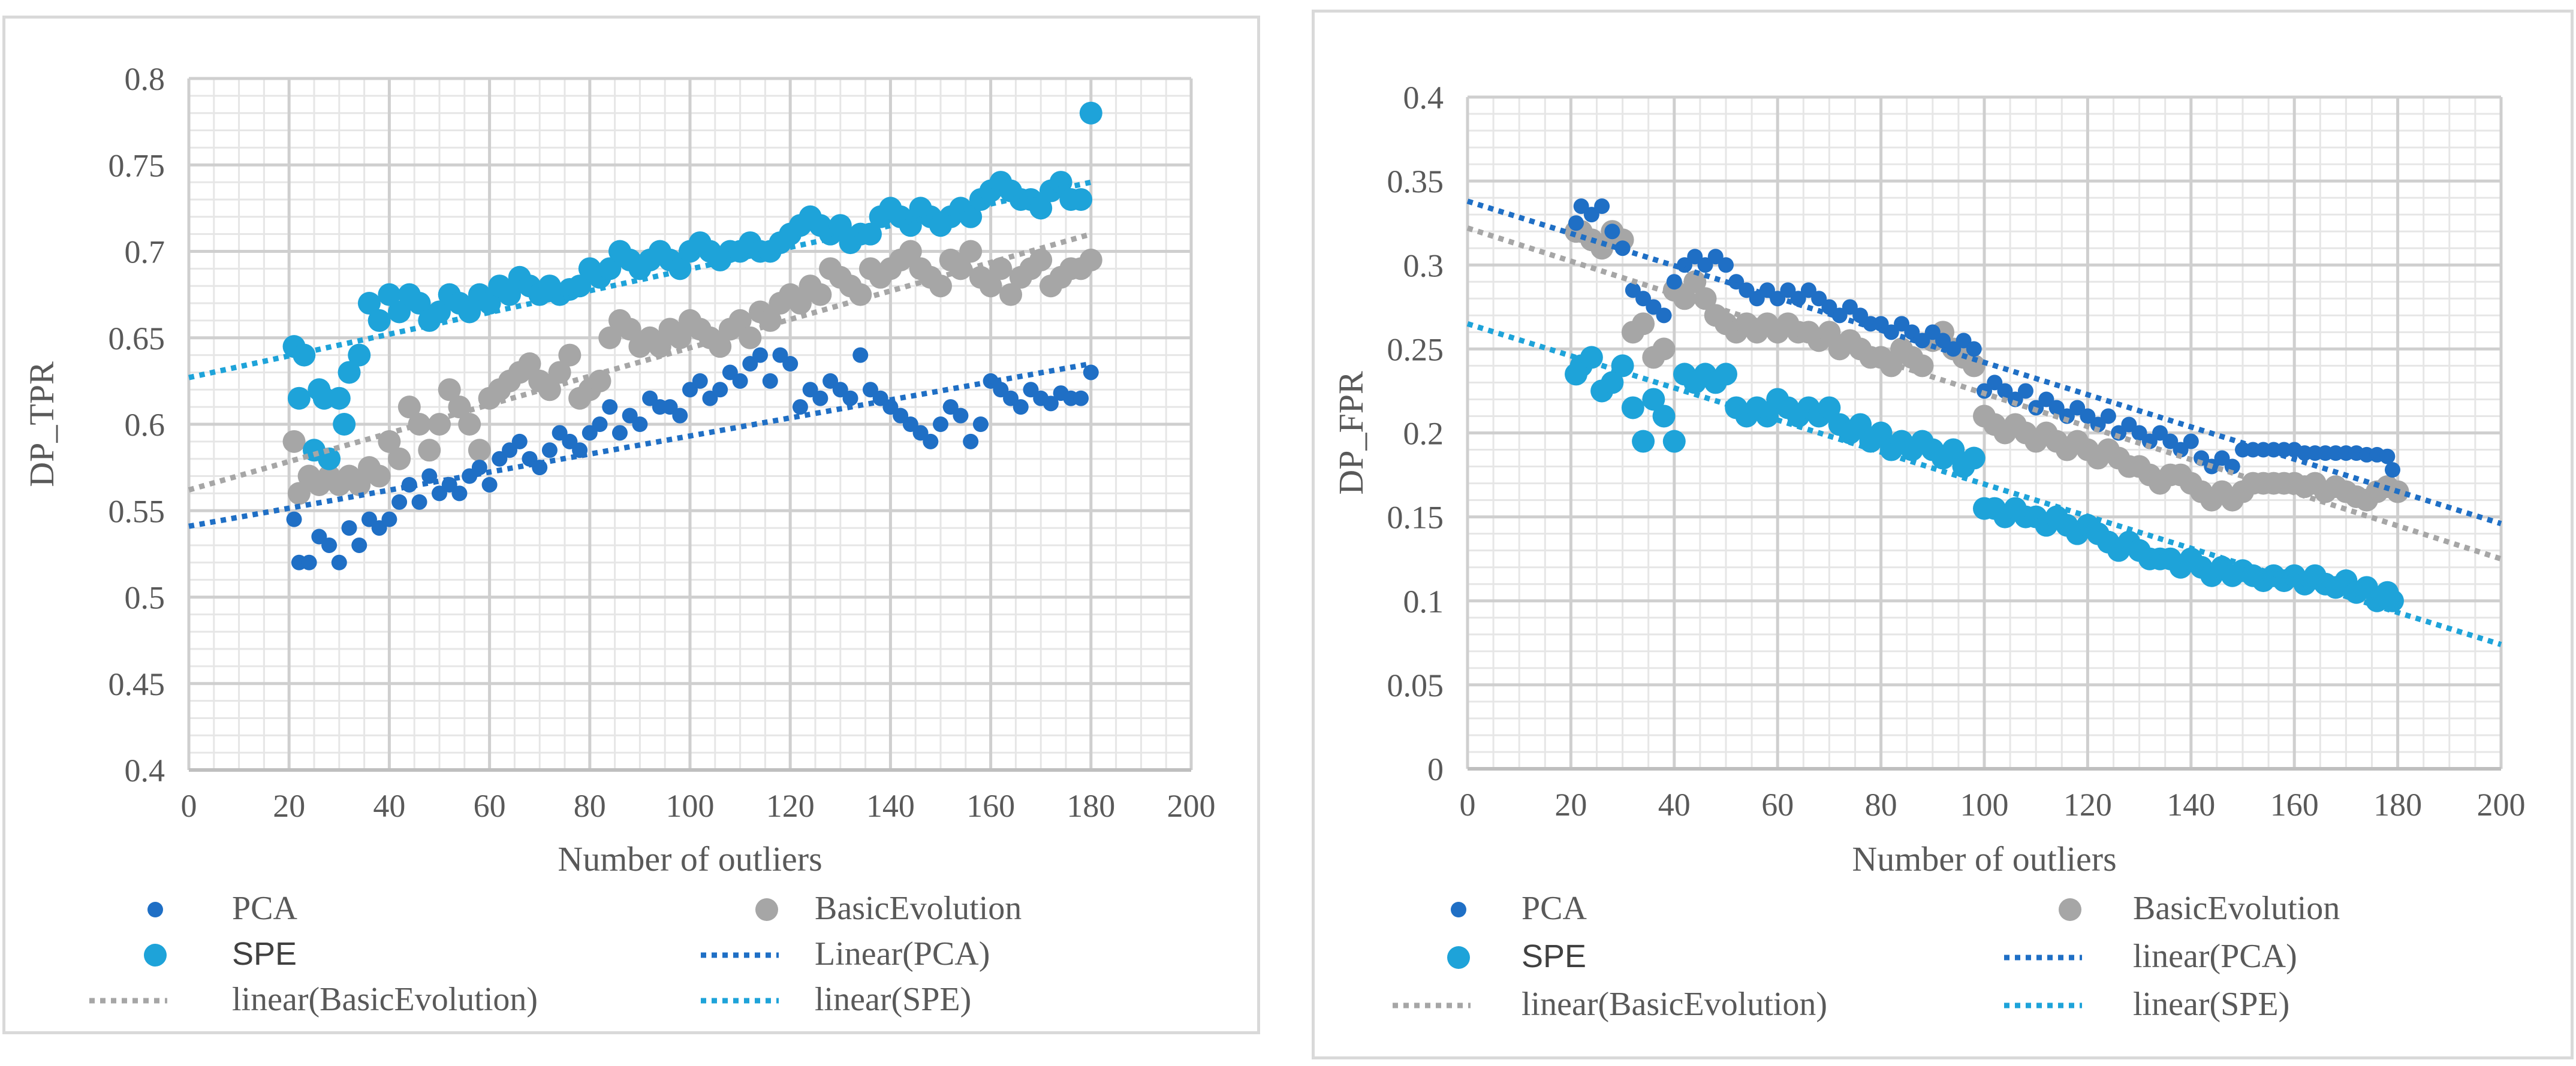  I want to click on trendline-linear-pca, so click(1984, 363).